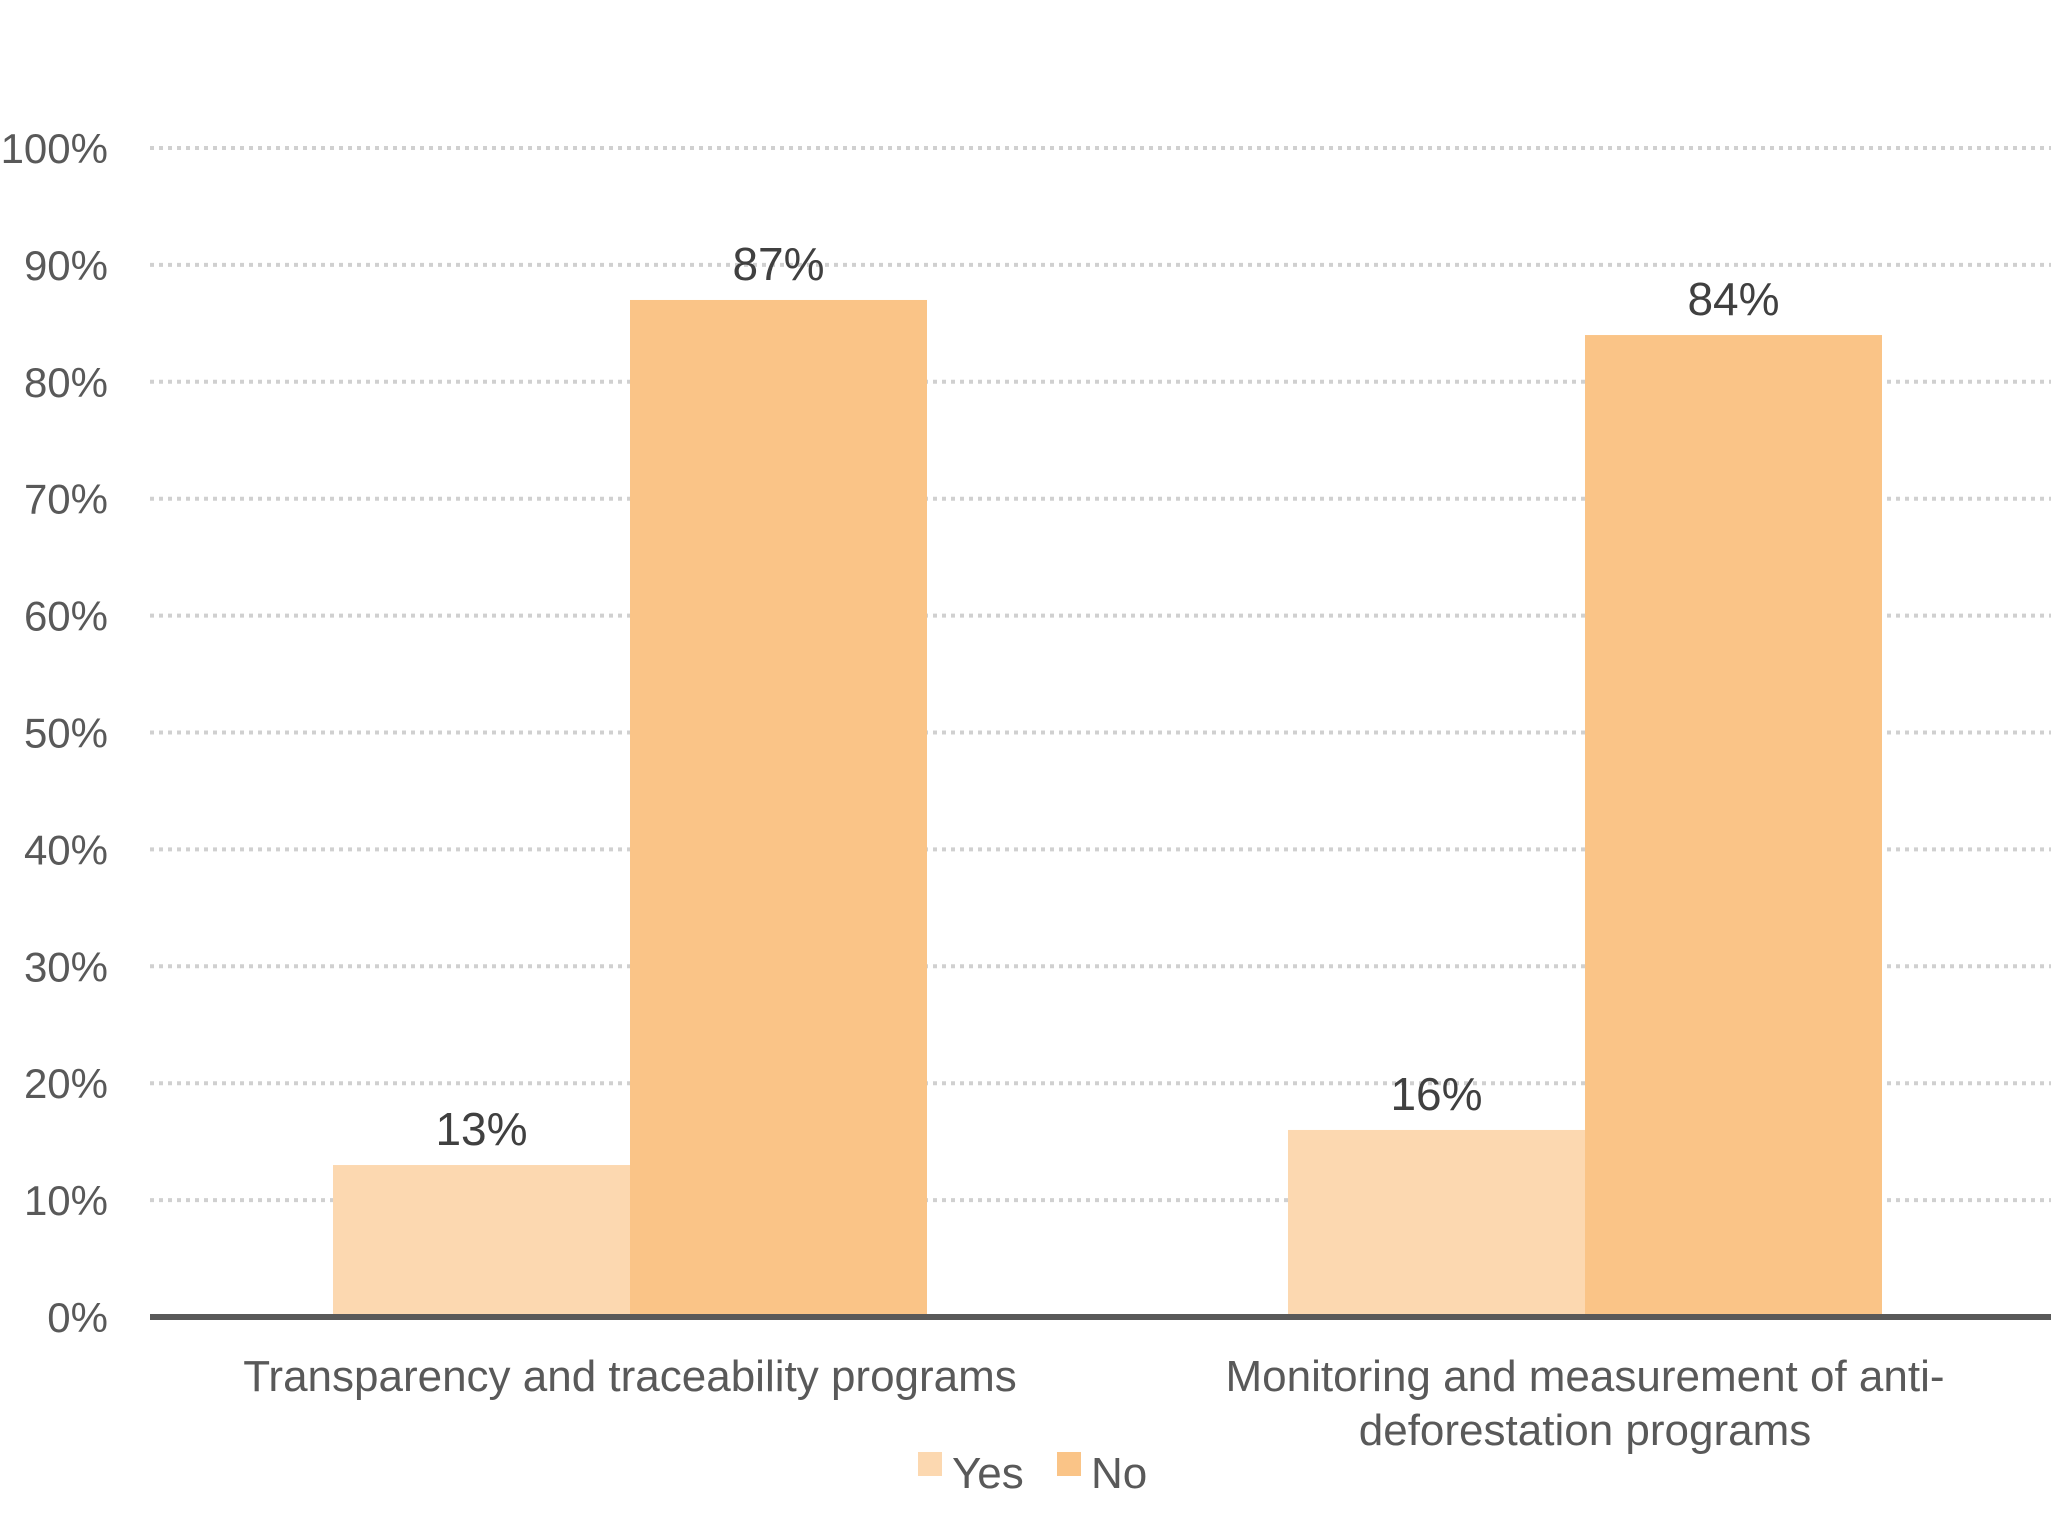 The image size is (2051, 1538). Describe the element at coordinates (66, 733) in the screenshot. I see `y-tick-label: 50%` at that location.